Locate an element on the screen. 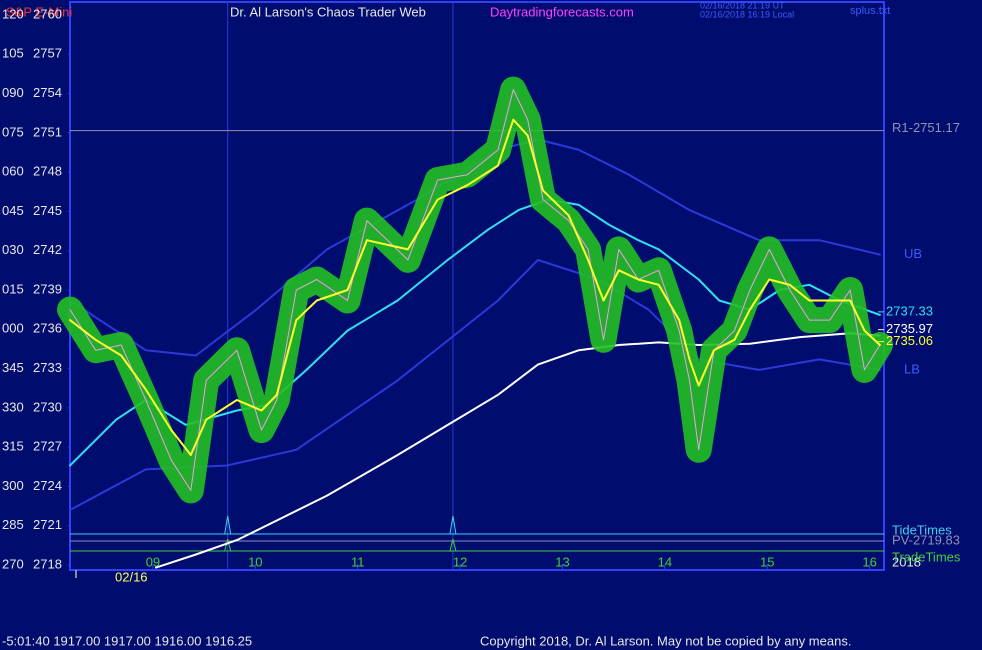 This screenshot has width=982, height=650. last-value-label: 2735.97 is located at coordinates (909, 328).